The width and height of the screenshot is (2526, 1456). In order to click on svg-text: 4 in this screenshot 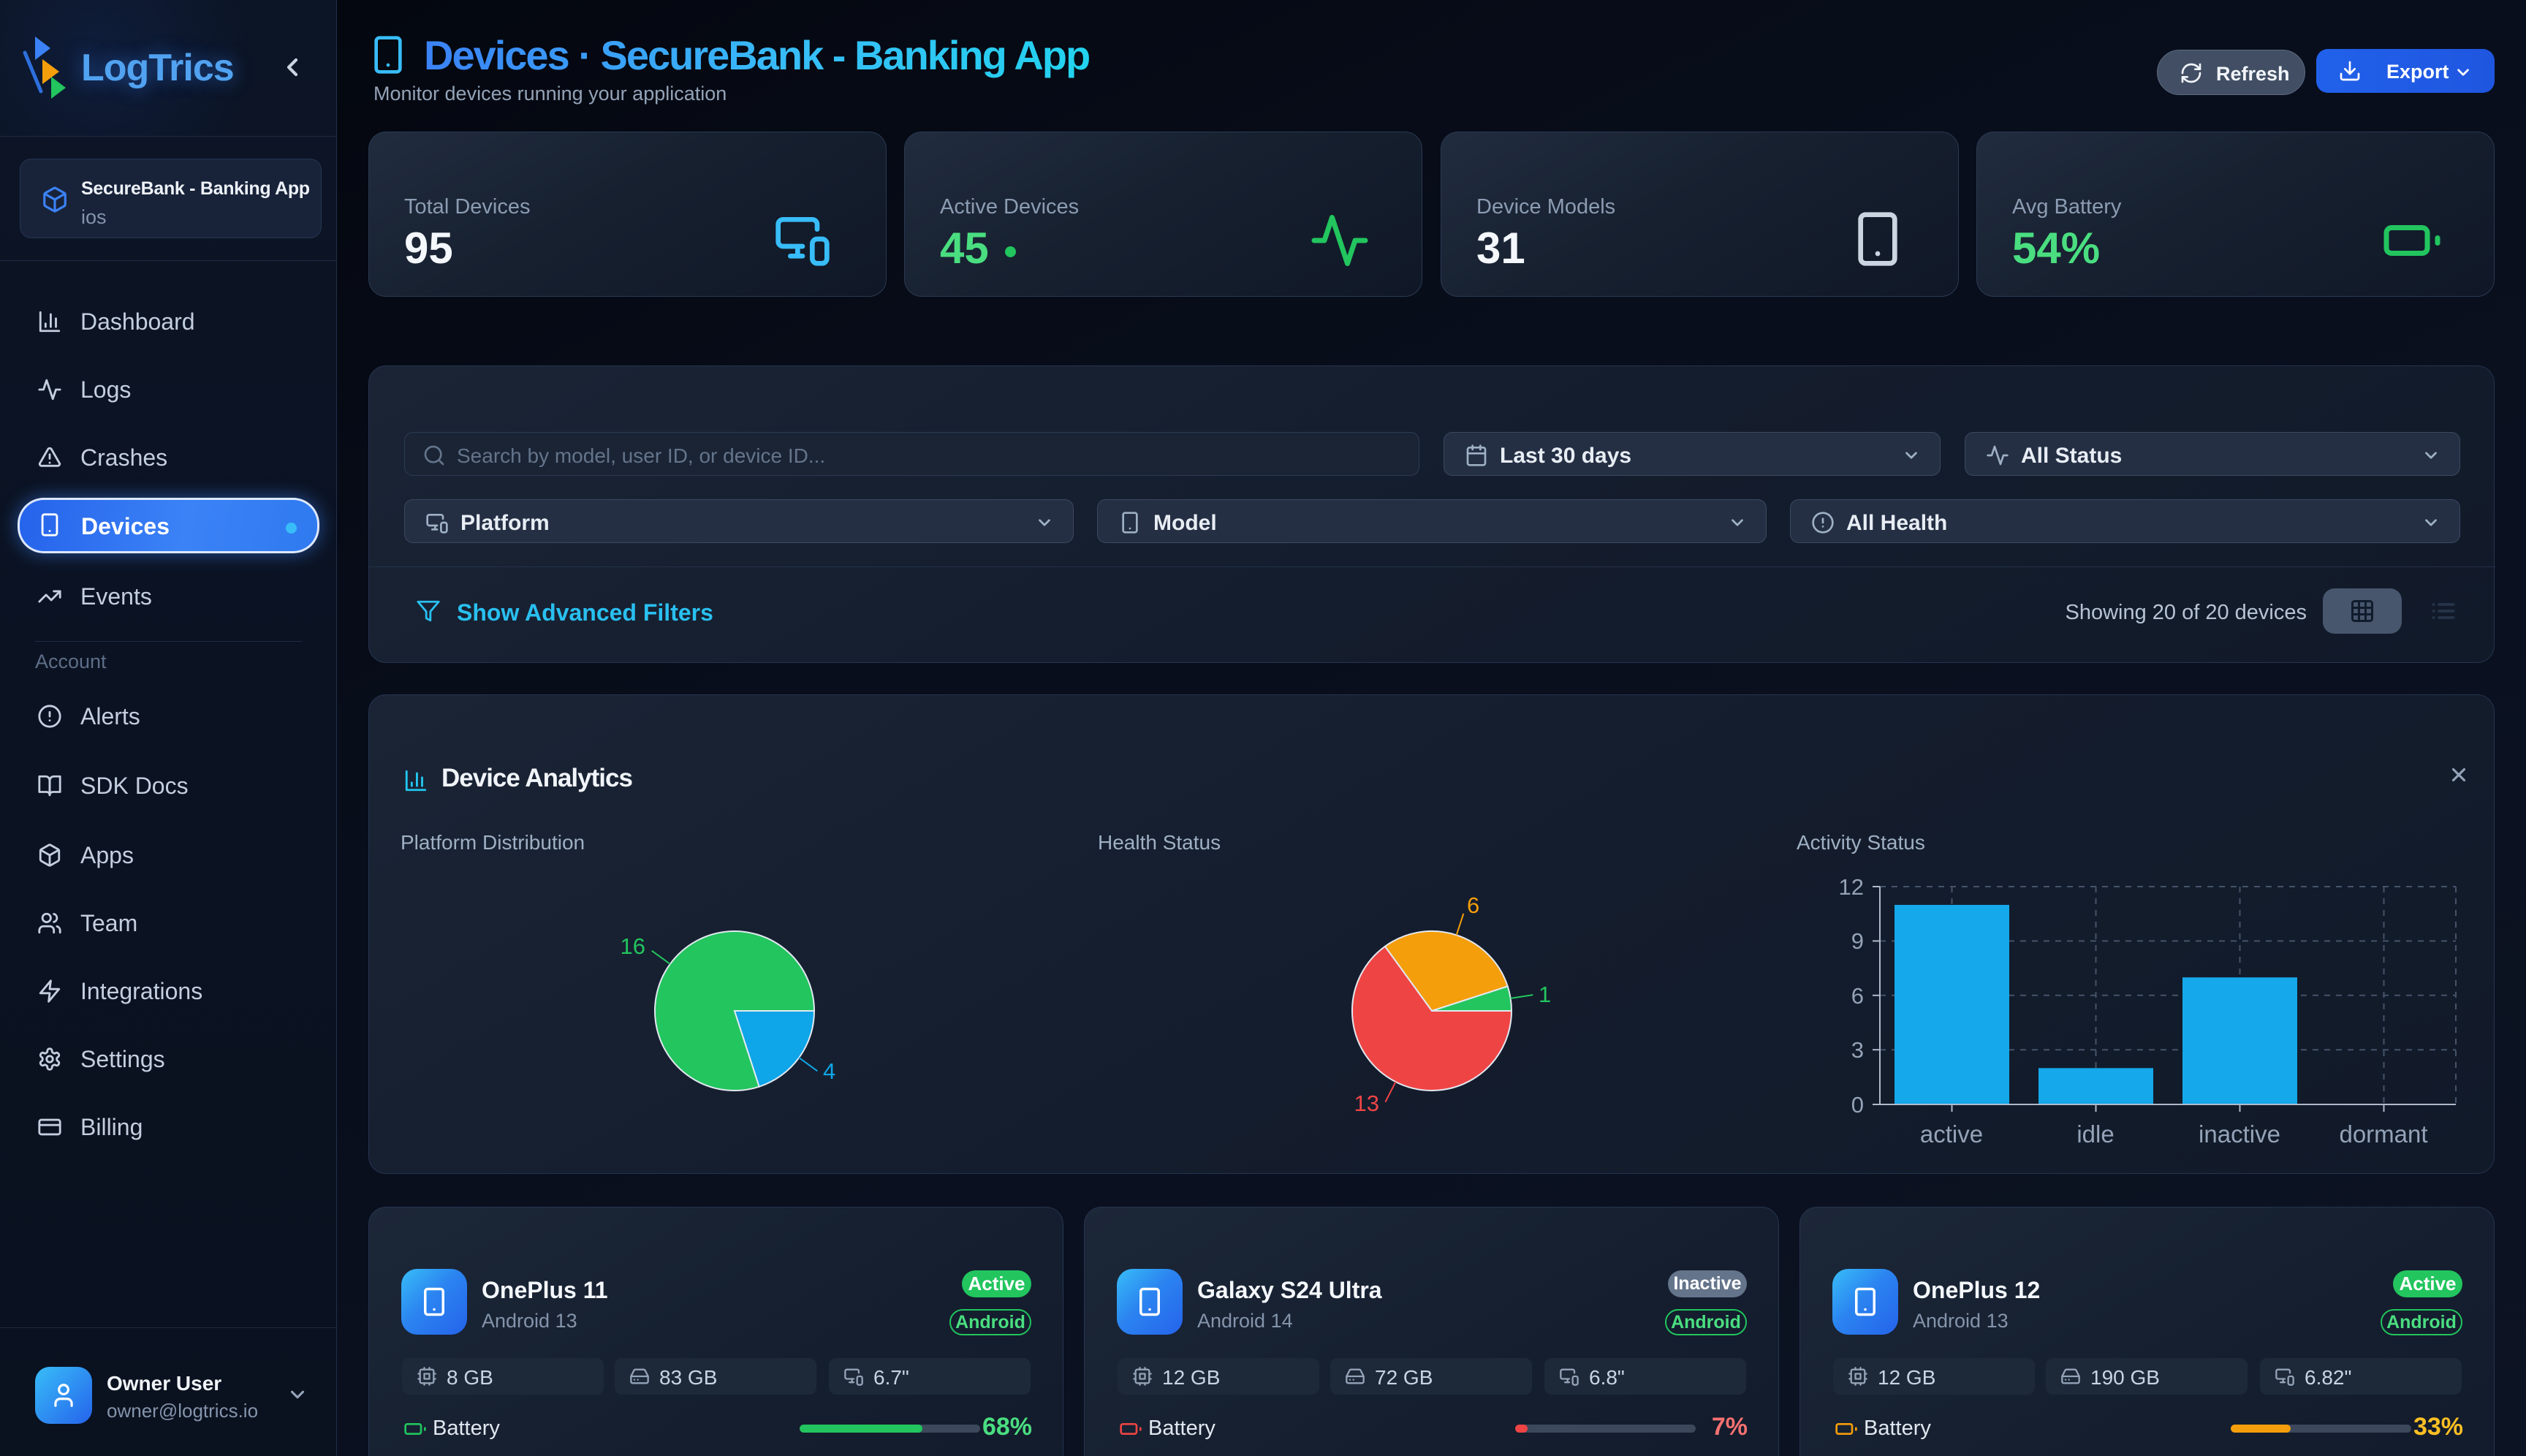, I will do `click(829, 1071)`.